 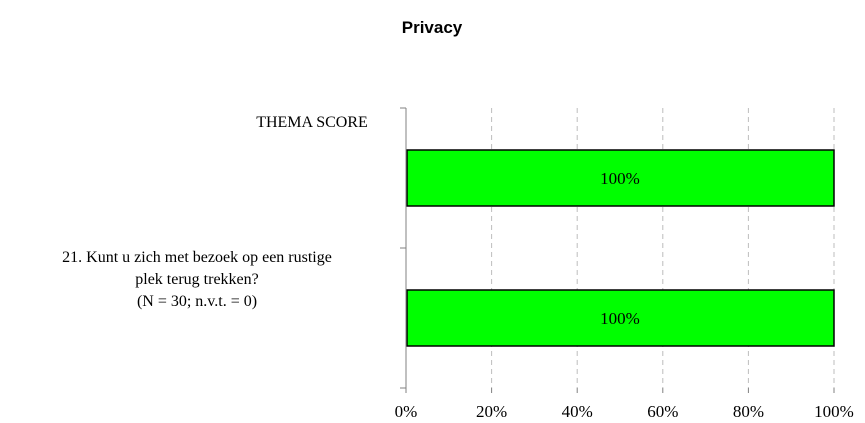 I want to click on x-tick-label: 20%, so click(x=491, y=411).